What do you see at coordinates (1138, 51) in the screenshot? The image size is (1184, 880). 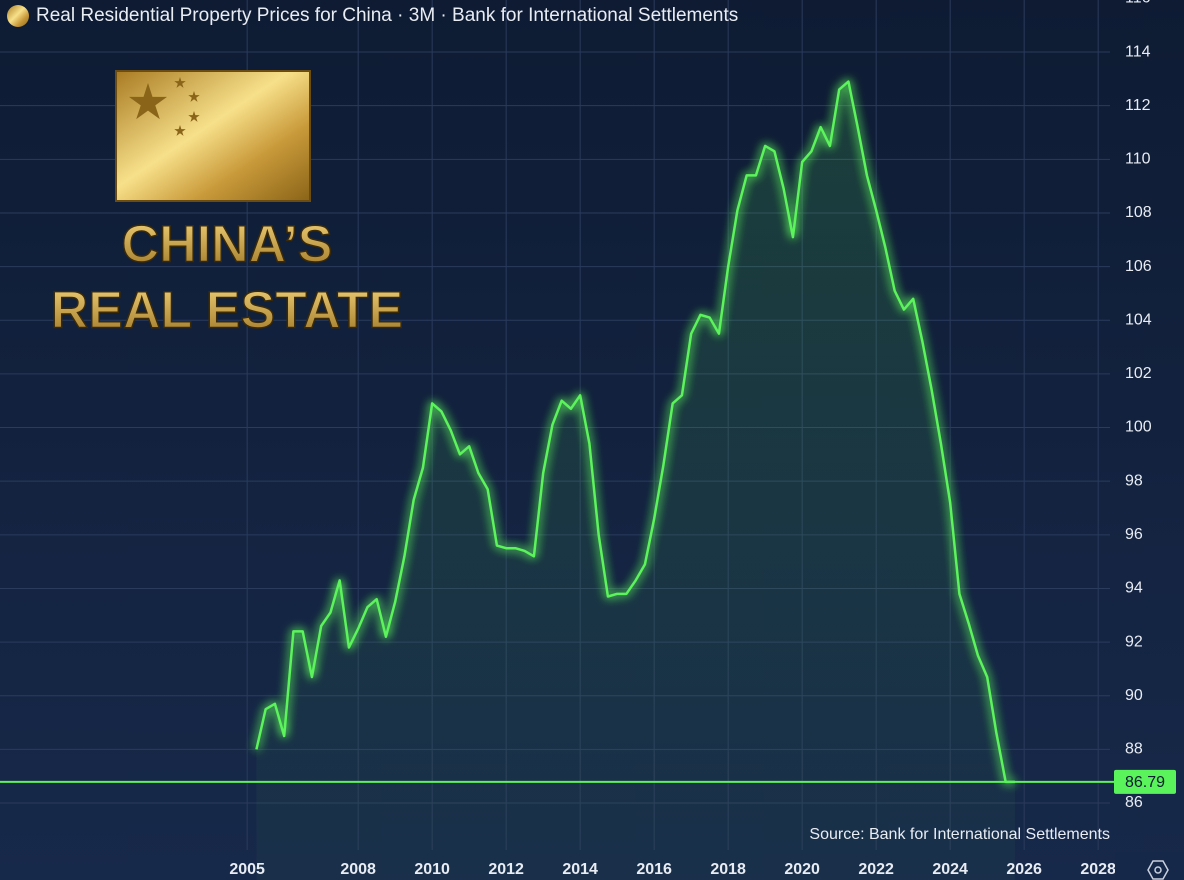 I see `y-tick-label: 114` at bounding box center [1138, 51].